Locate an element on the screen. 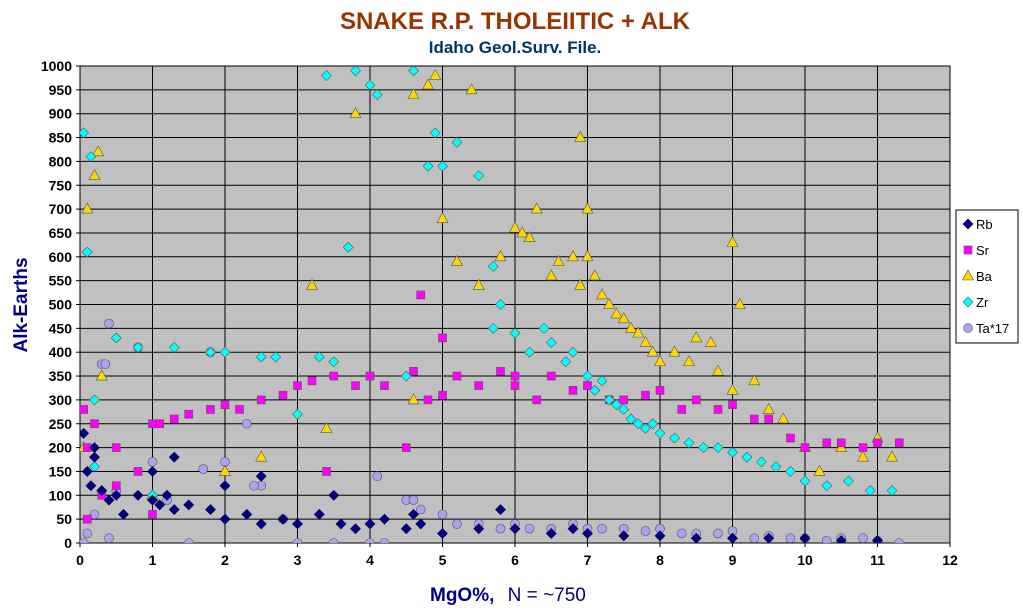 This screenshot has height=612, width=1023. y-tick-label: 700 is located at coordinates (61, 209).